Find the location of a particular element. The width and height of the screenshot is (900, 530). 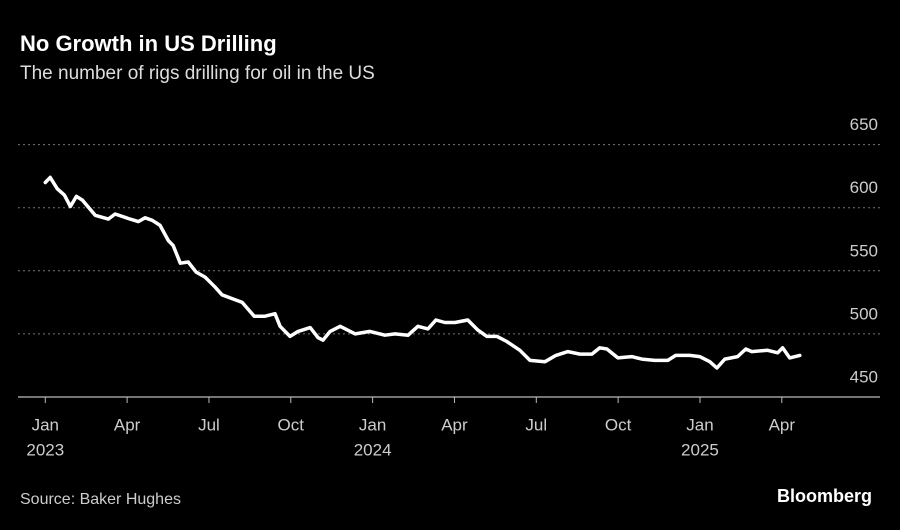

brand: Bloomberg is located at coordinates (824, 496).